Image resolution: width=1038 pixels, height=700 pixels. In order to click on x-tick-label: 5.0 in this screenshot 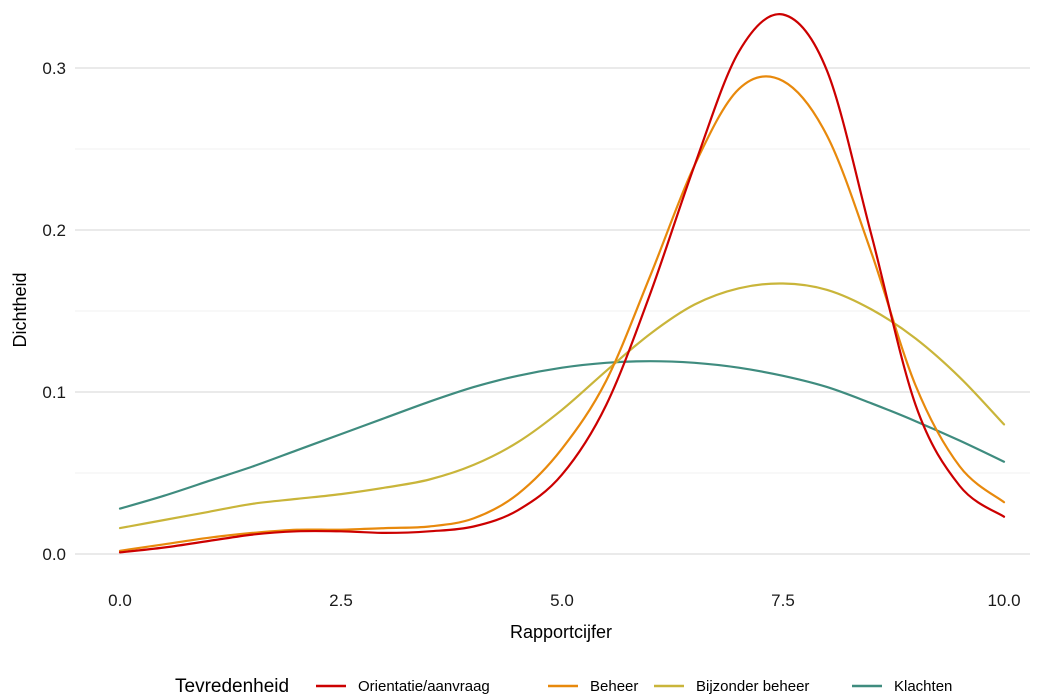, I will do `click(562, 600)`.